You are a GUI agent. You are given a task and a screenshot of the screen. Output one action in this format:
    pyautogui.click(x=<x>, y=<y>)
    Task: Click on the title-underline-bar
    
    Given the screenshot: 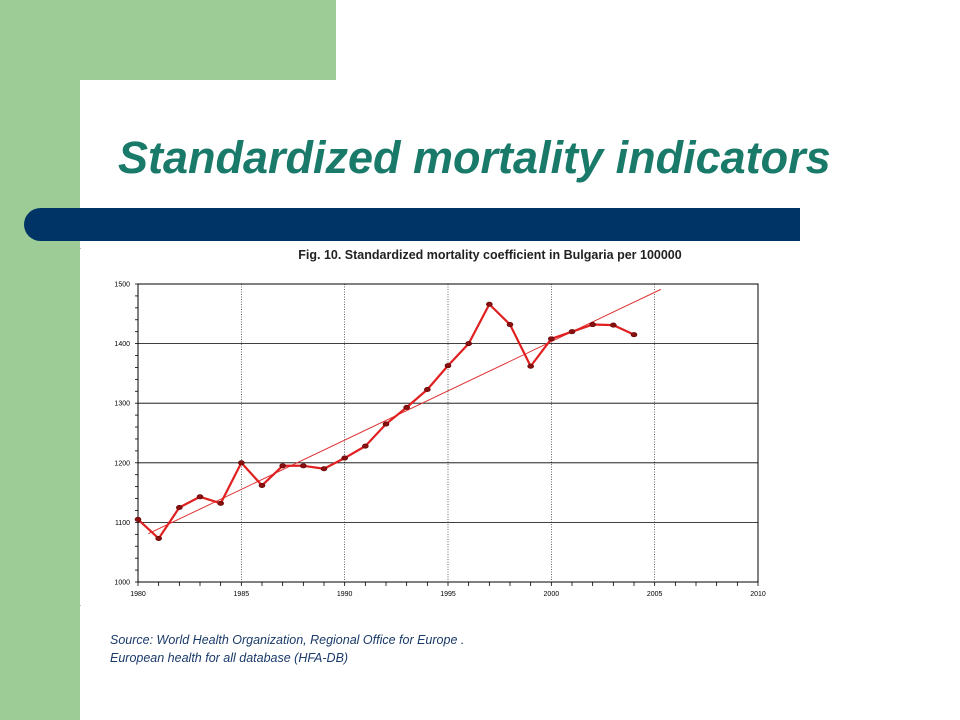 What is the action you would take?
    pyautogui.click(x=412, y=224)
    